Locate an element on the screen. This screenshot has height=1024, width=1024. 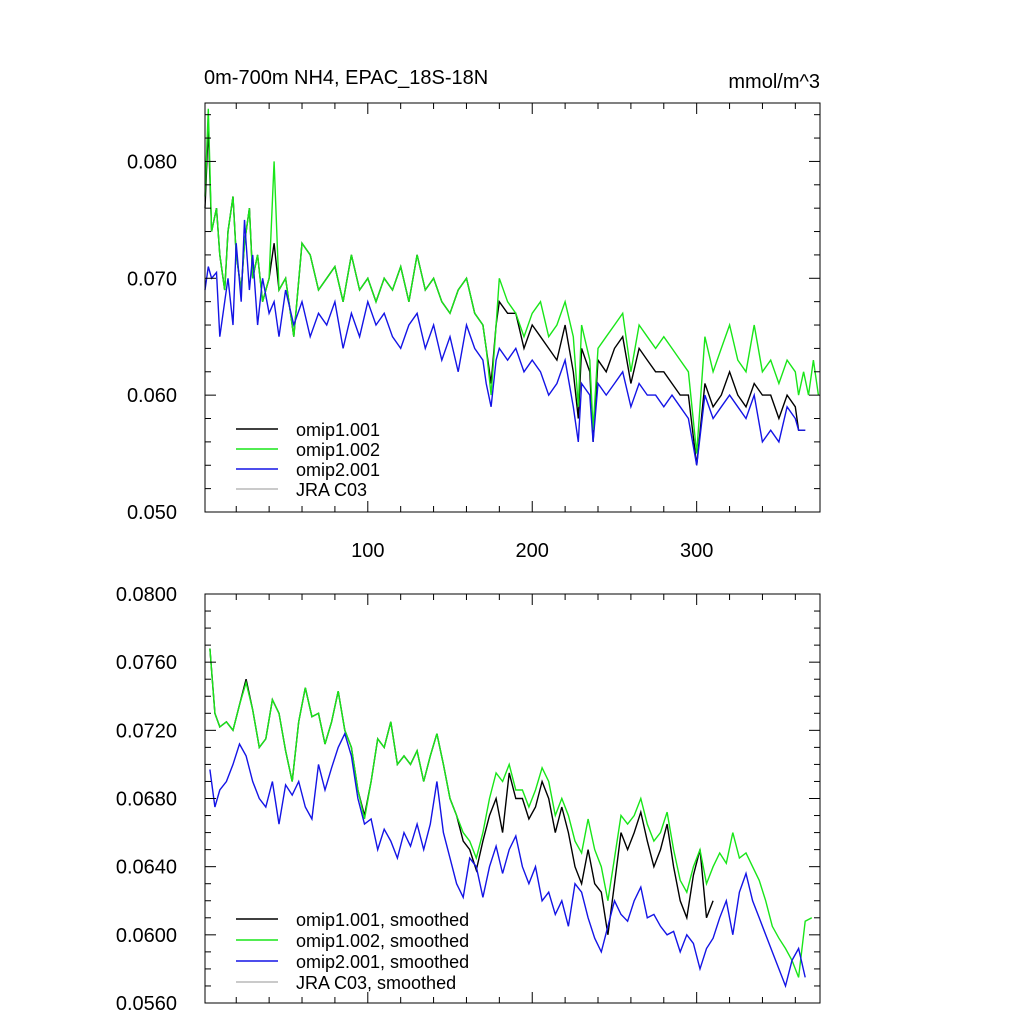
bottom-y-tick-label: 0.0560 is located at coordinates (146, 1004).